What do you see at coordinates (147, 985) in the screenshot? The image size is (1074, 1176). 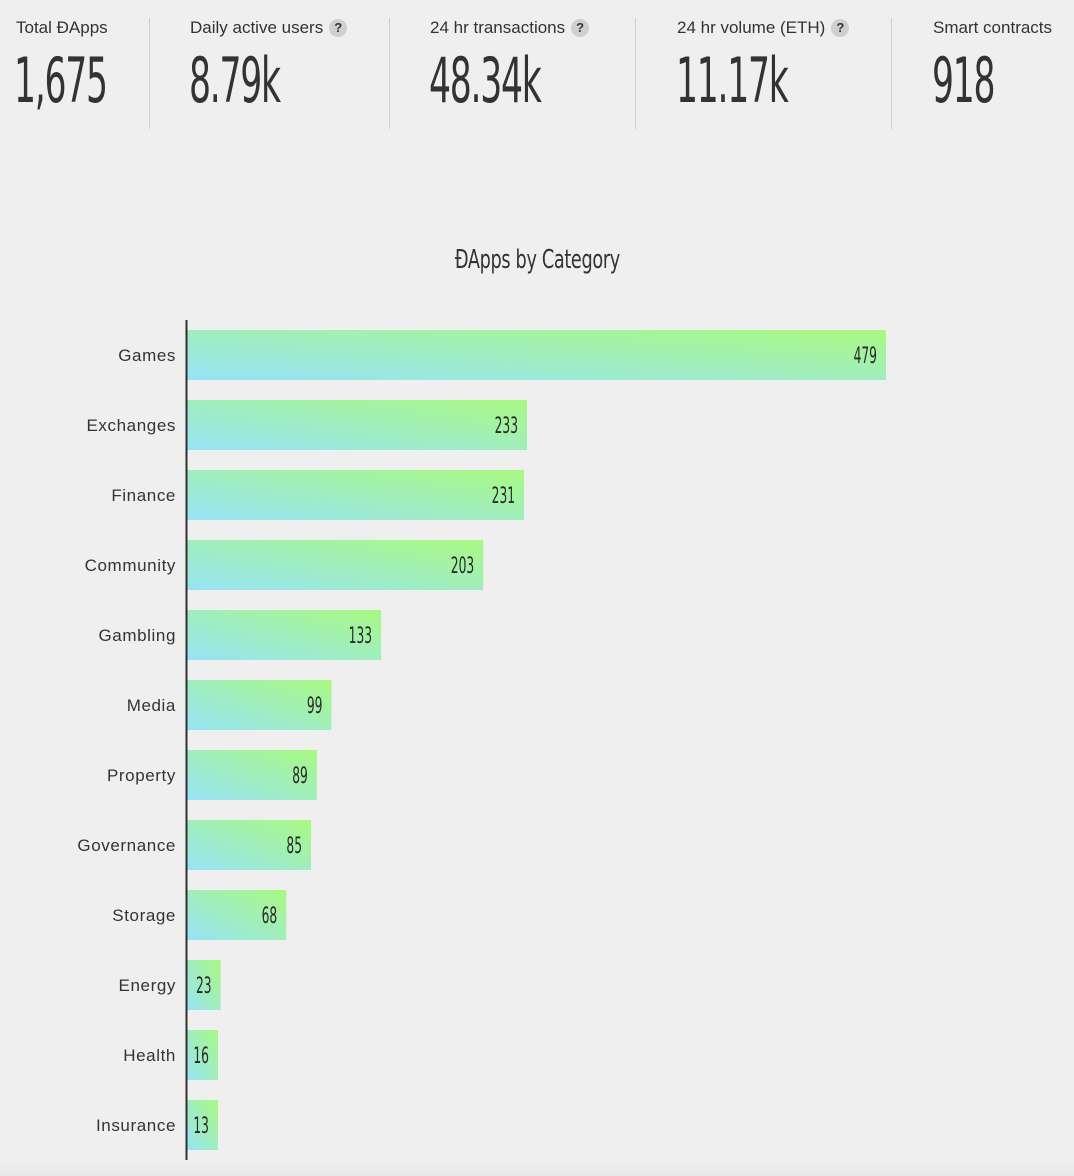 I see `category-label: Energy` at bounding box center [147, 985].